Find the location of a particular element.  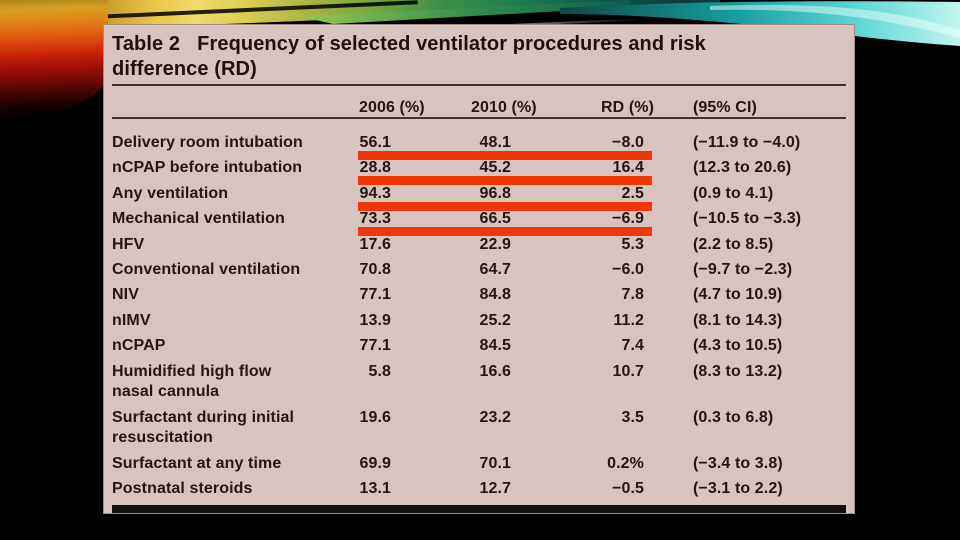

table-header-row: 2006 (%) 2010 (%) RD (%) (95% CI) is located at coordinates (479, 101).